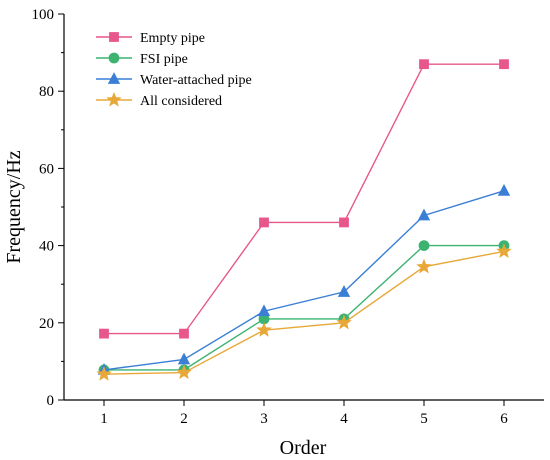 Image resolution: width=550 pixels, height=460 pixels. Describe the element at coordinates (181, 101) in the screenshot. I see `legend-label: All considered` at that location.